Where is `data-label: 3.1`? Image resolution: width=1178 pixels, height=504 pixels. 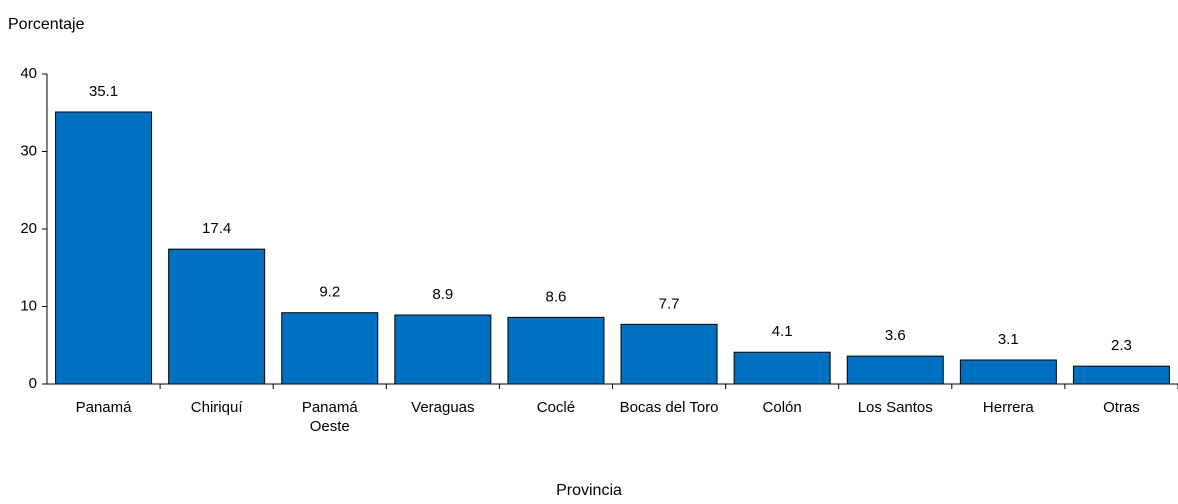 data-label: 3.1 is located at coordinates (1008, 339).